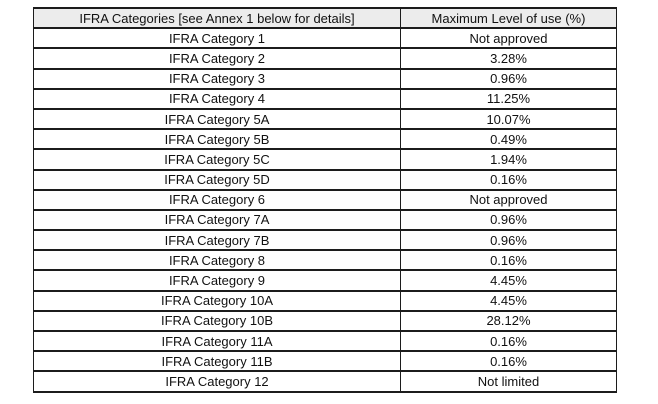  Describe the element at coordinates (508, 159) in the screenshot. I see `max-level-cell: 1.94%` at that location.